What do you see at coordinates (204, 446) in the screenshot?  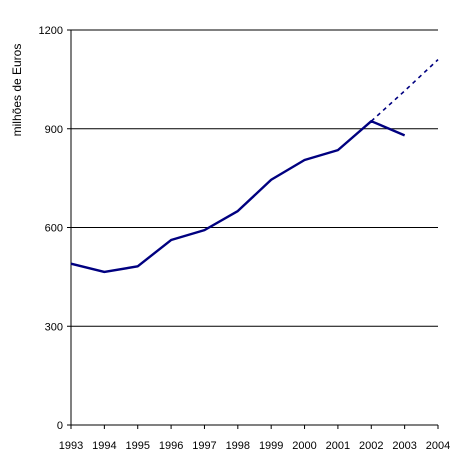 I see `x-tick-label: 1997` at bounding box center [204, 446].